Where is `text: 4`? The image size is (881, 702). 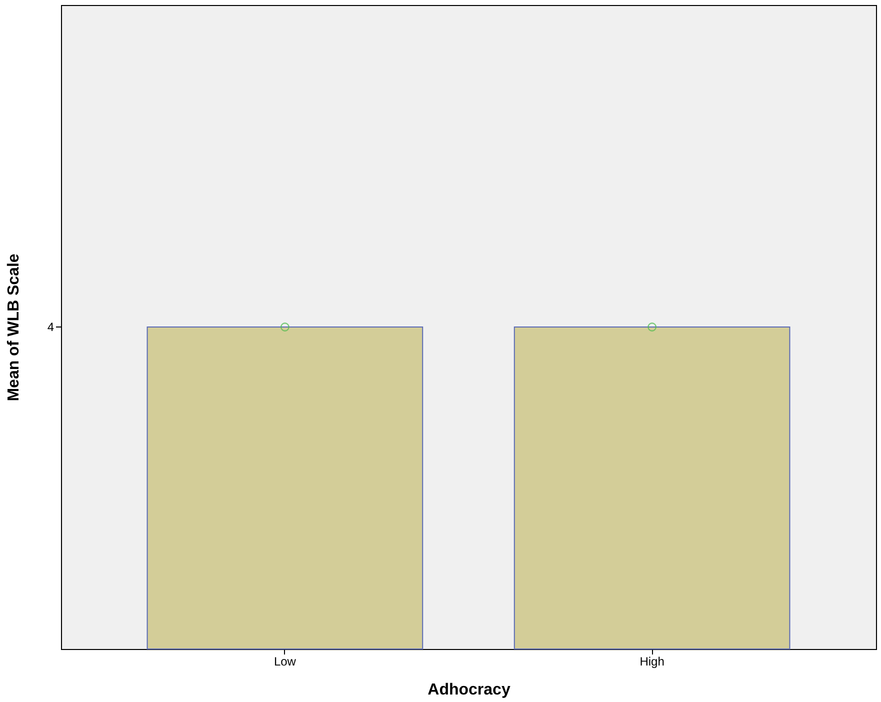 text: 4 is located at coordinates (50, 327).